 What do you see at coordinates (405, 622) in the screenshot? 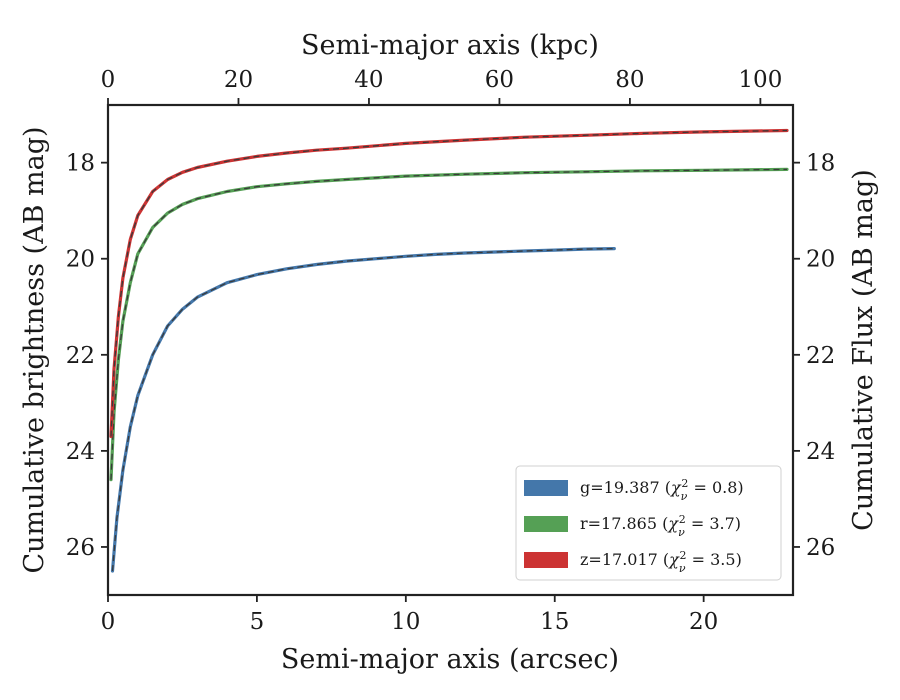
I see `x-tick-label: 10` at bounding box center [405, 622].